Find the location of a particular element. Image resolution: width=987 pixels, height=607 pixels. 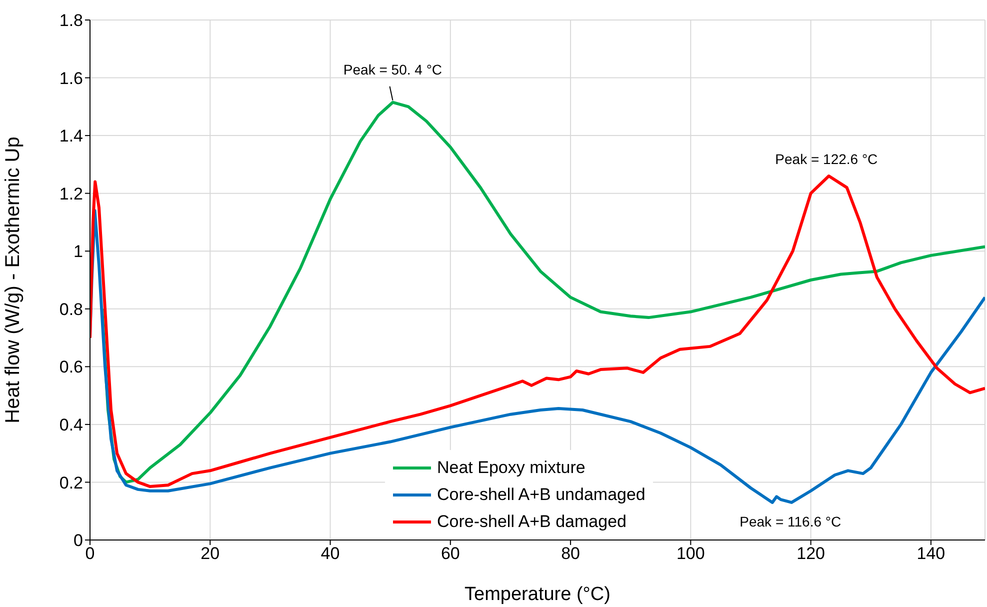

y-tick-label: 1 is located at coordinates (78, 252).